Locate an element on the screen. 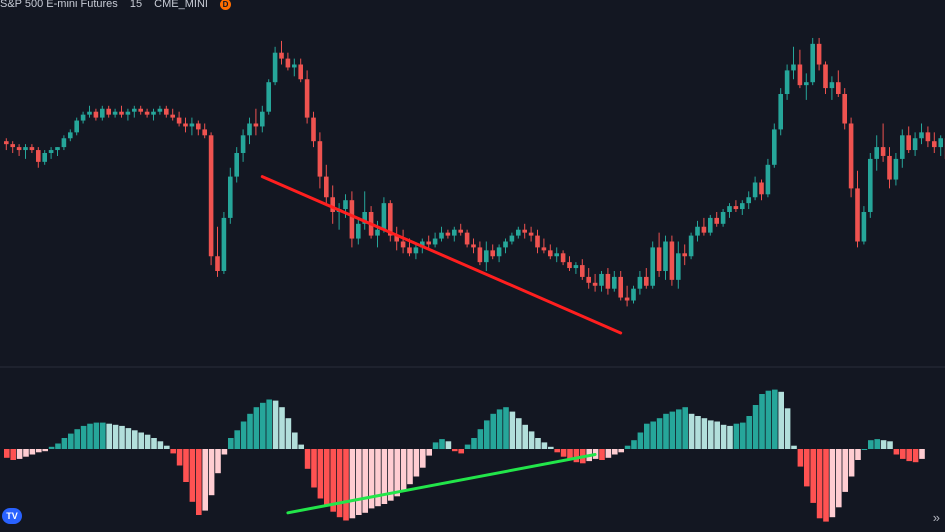  tradingview-logo-icon: TV is located at coordinates (12, 516).